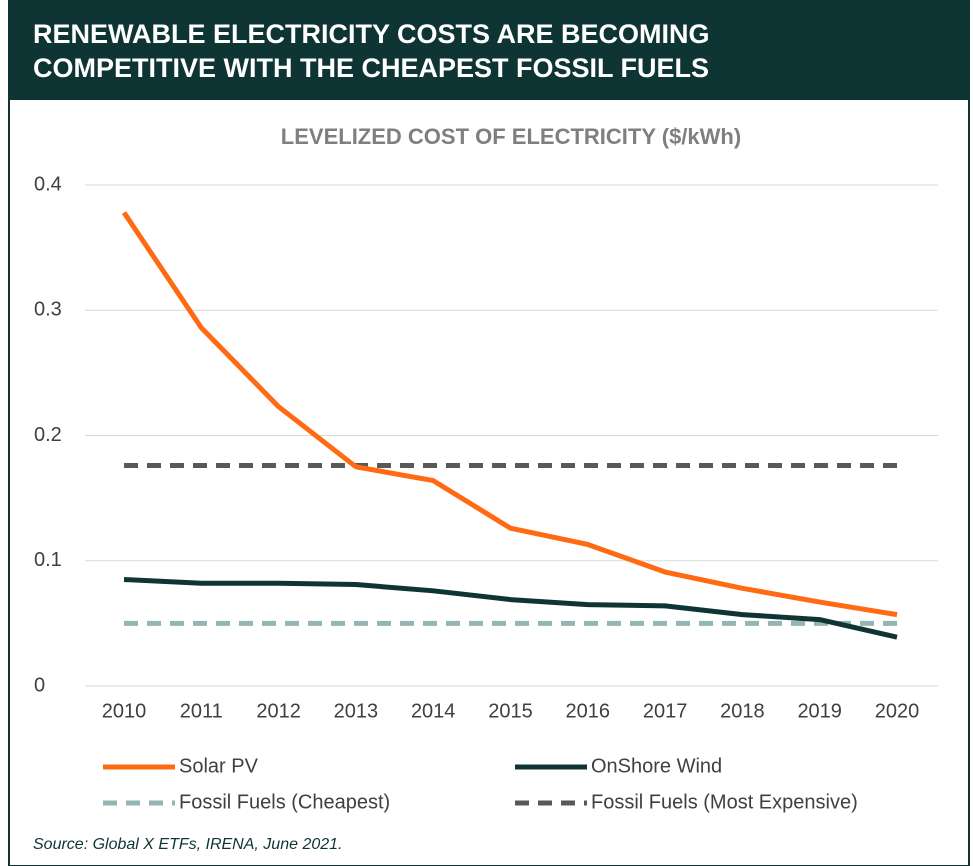 This screenshot has height=866, width=973. I want to click on x-tick-label: 2011, so click(201, 711).